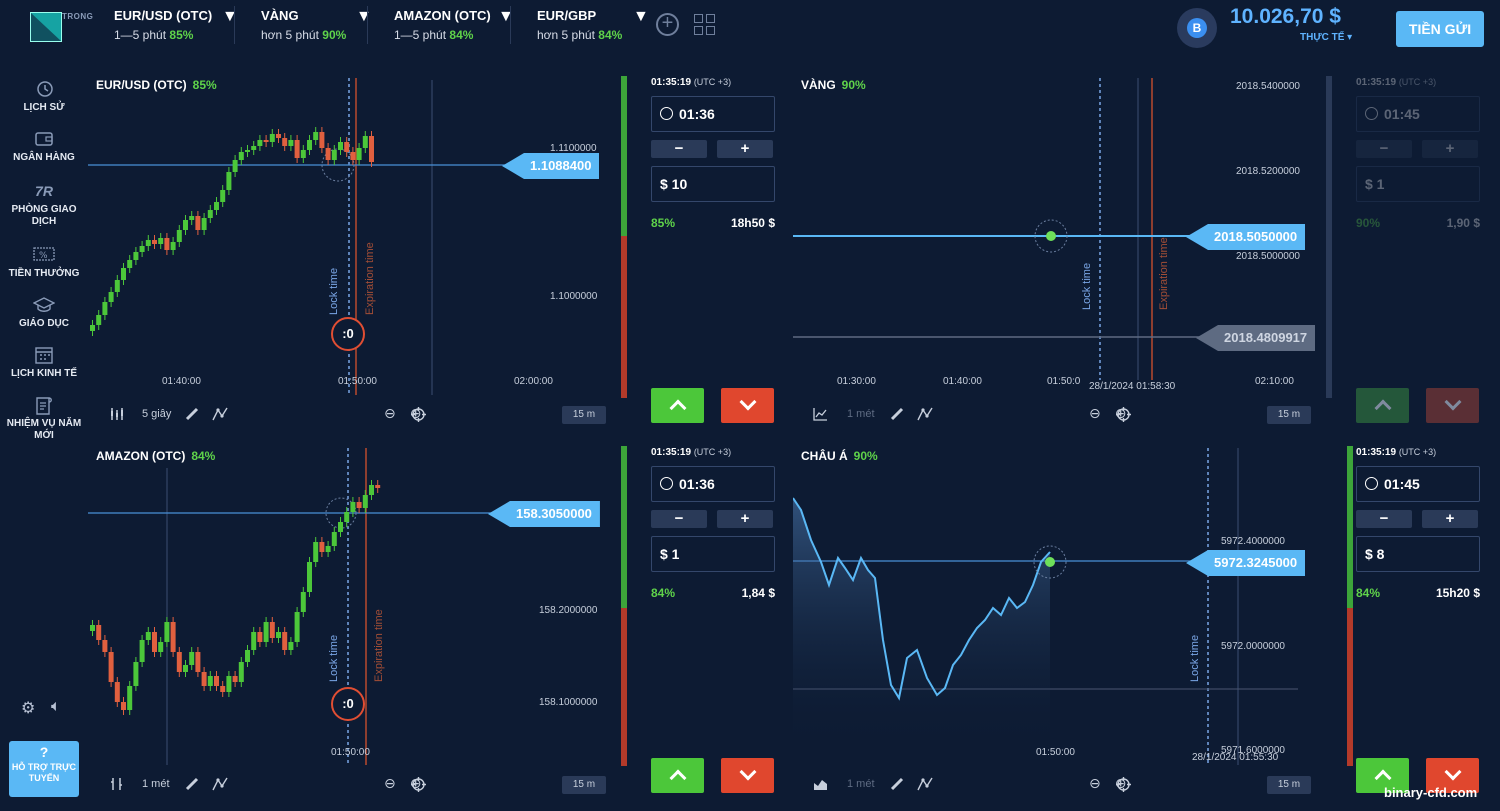 This screenshot has height=811, width=1500. Describe the element at coordinates (78, 16) in the screenshot. I see `logo-text: TRONG` at that location.